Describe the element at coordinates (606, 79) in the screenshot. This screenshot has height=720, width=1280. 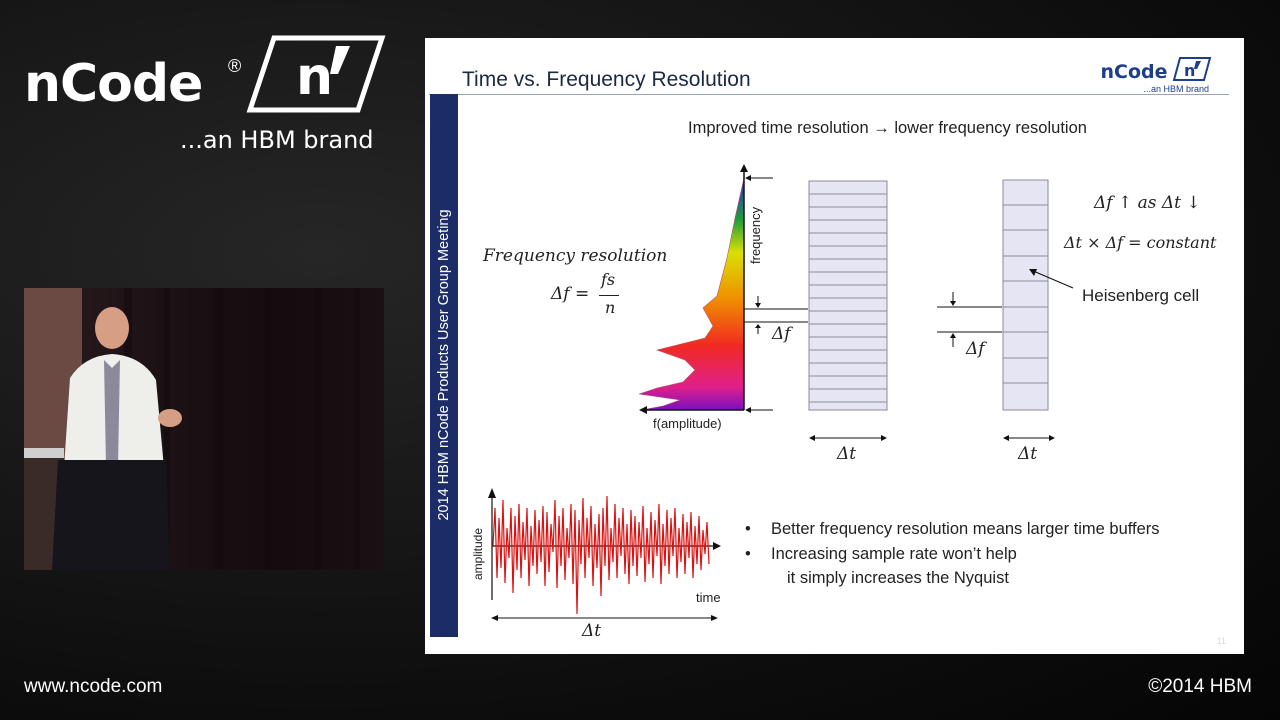
I see `slide-title: Time vs. Frequency Resolution` at that location.